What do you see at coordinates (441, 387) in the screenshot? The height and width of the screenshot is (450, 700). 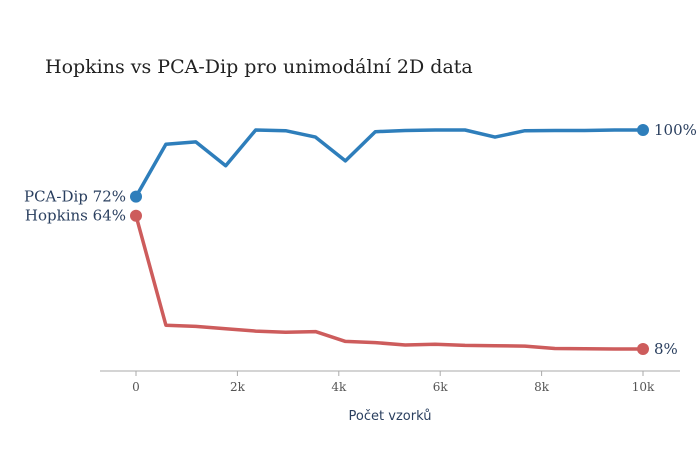 I see `x-tick-label: 6k` at bounding box center [441, 387].